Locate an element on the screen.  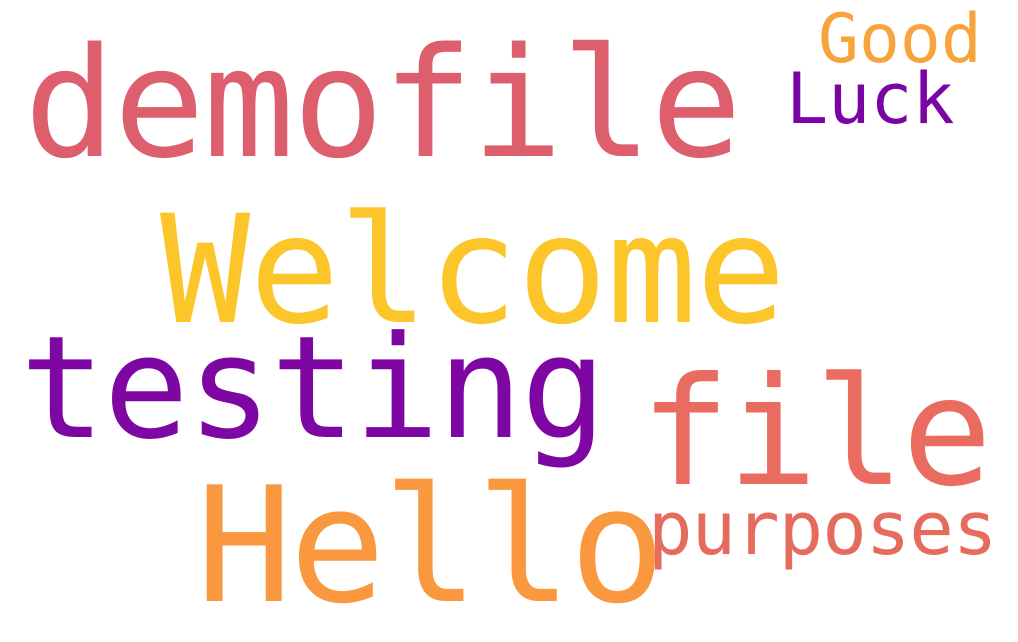
word-hello: Hello is located at coordinates (431, 545).